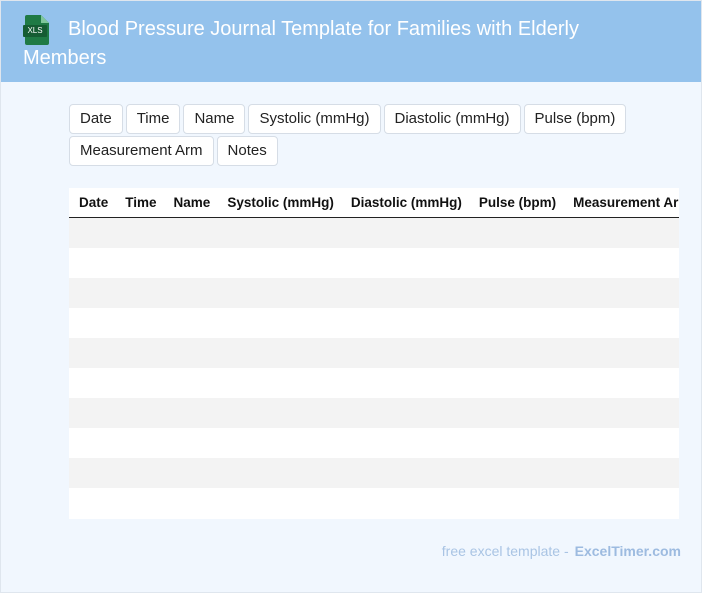  What do you see at coordinates (505, 551) in the screenshot?
I see `footer-text: free excel template -` at bounding box center [505, 551].